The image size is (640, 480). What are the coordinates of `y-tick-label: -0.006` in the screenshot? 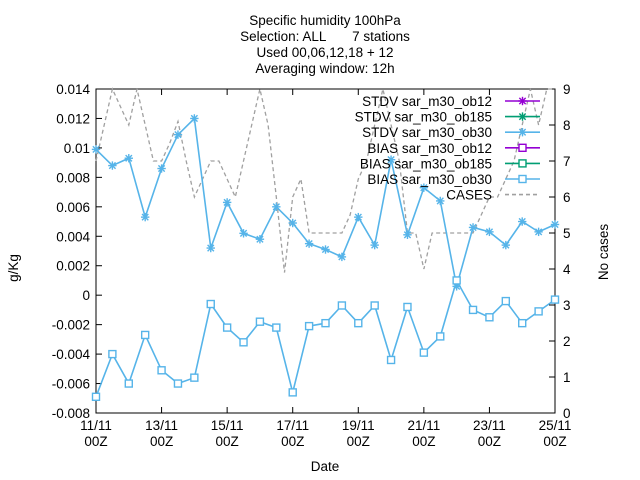 It's located at (71, 384).